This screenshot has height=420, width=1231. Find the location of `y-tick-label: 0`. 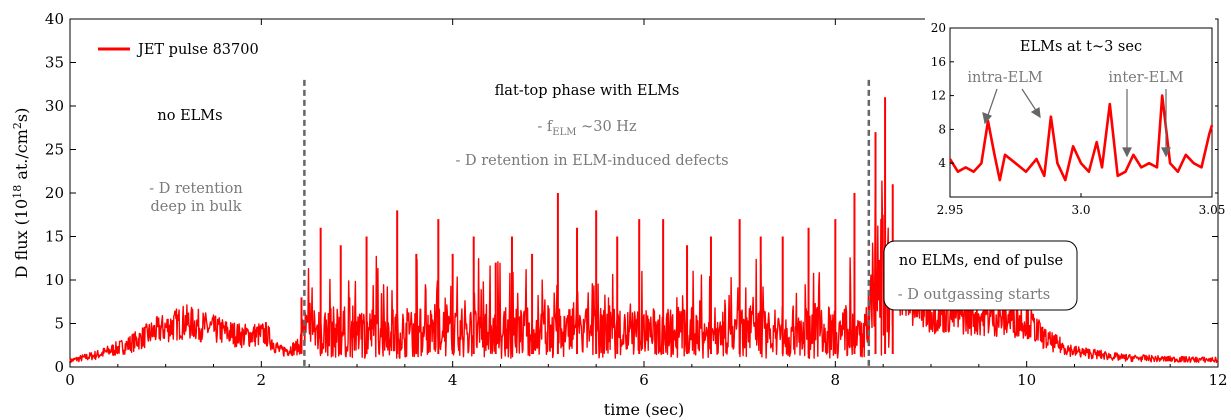

y-tick-label: 0 is located at coordinates (59, 367).